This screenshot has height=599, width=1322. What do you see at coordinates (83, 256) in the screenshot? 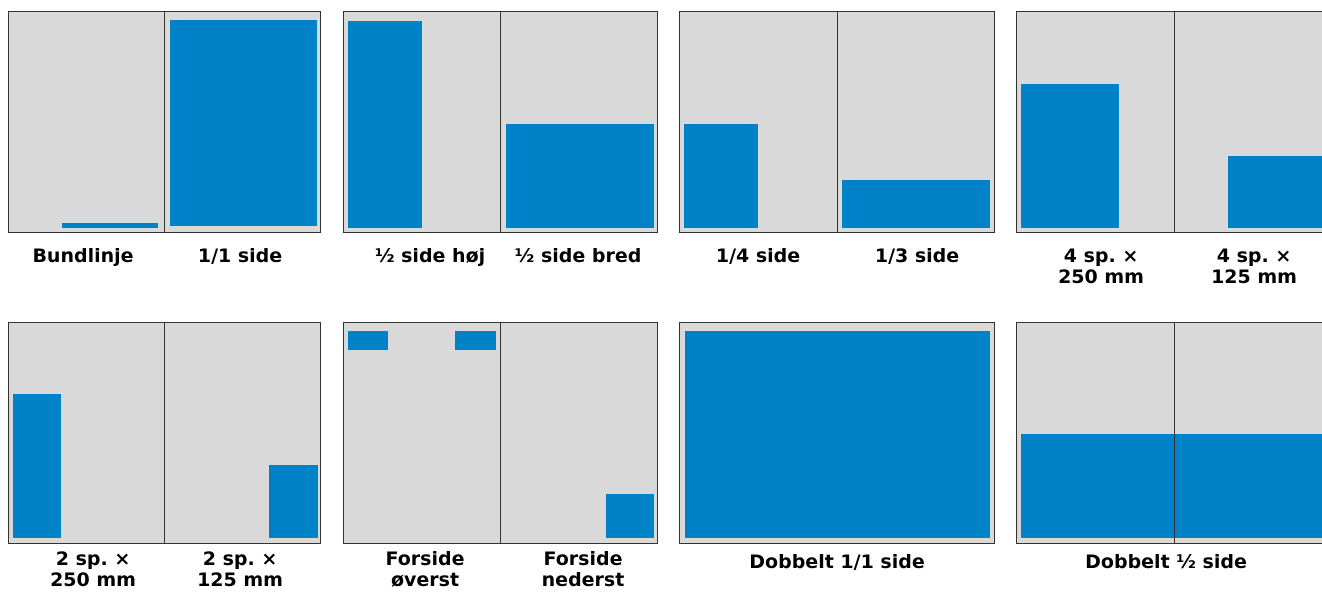
I see `label-bundlinje: Bundlinje` at bounding box center [83, 256].